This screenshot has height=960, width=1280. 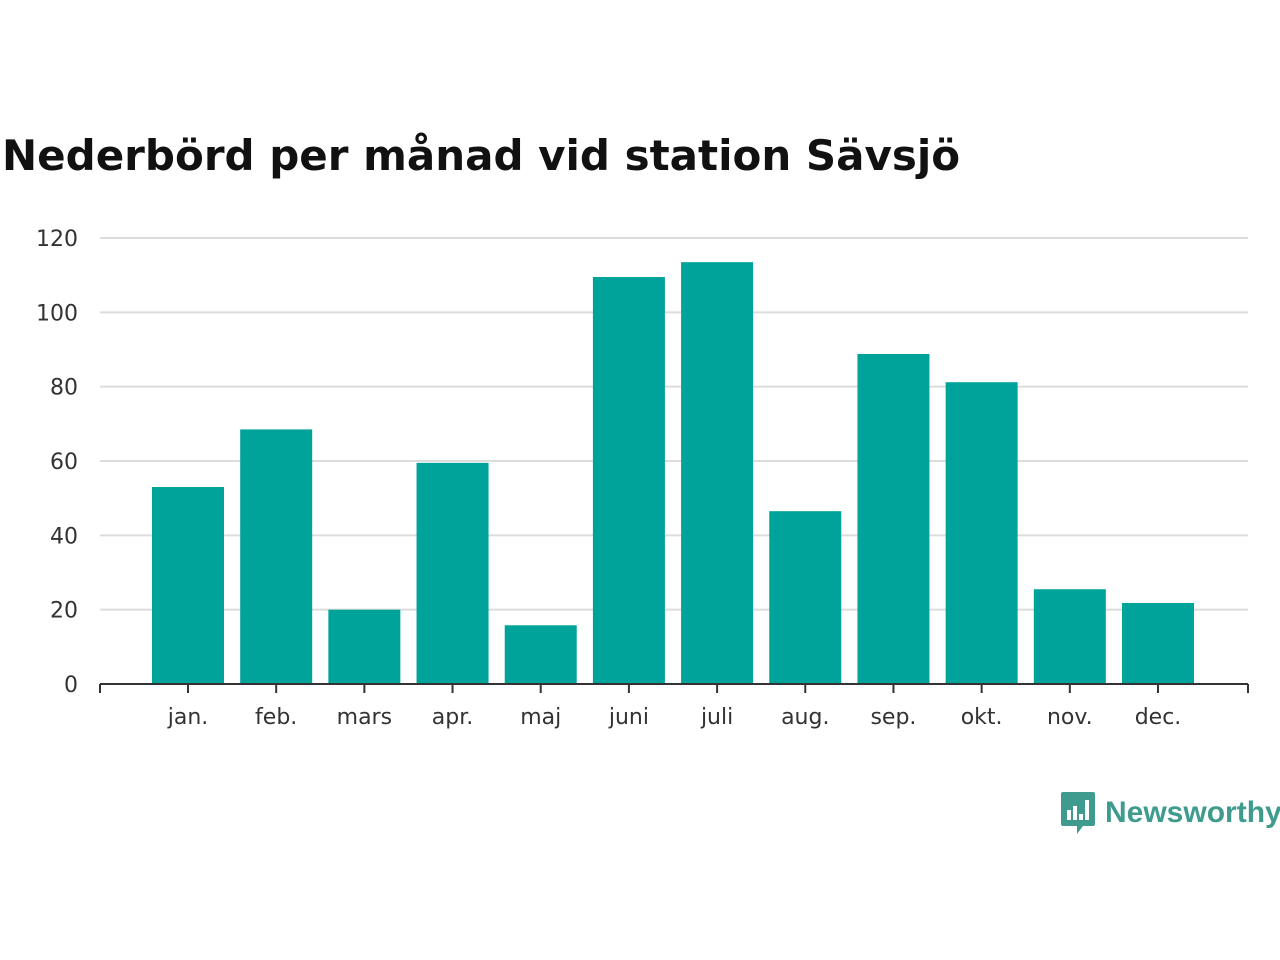 What do you see at coordinates (628, 480) in the screenshot?
I see `bar-juni` at bounding box center [628, 480].